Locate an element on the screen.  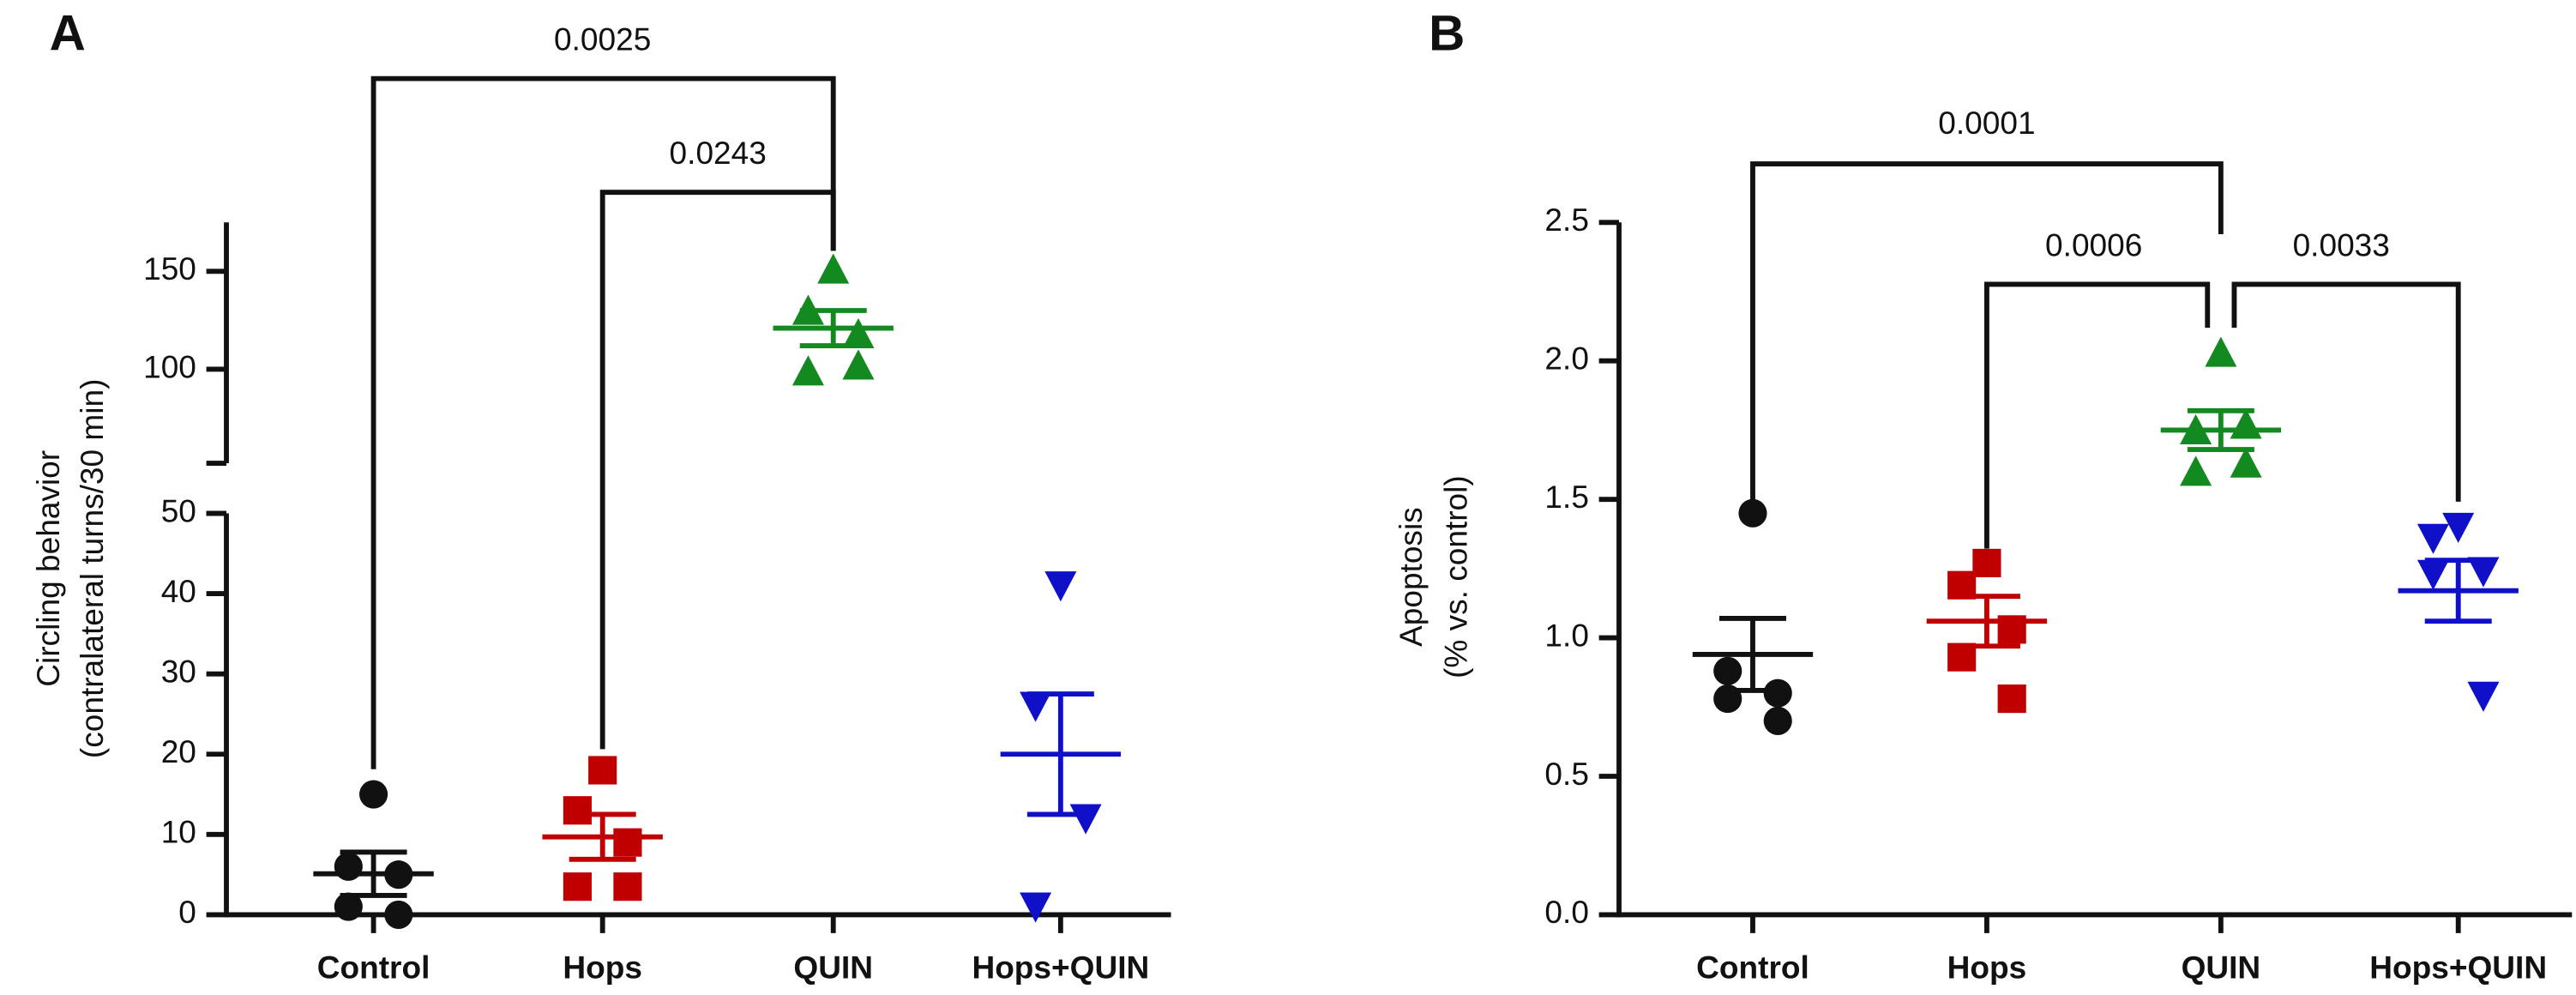
y-tick-label: 0 is located at coordinates (187, 912).